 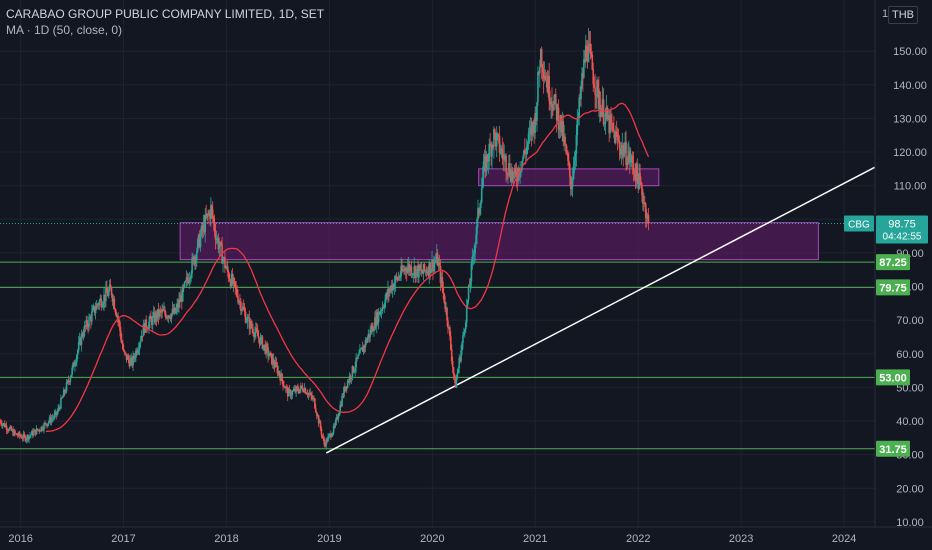 I want to click on currency-button: THB, so click(x=903, y=15).